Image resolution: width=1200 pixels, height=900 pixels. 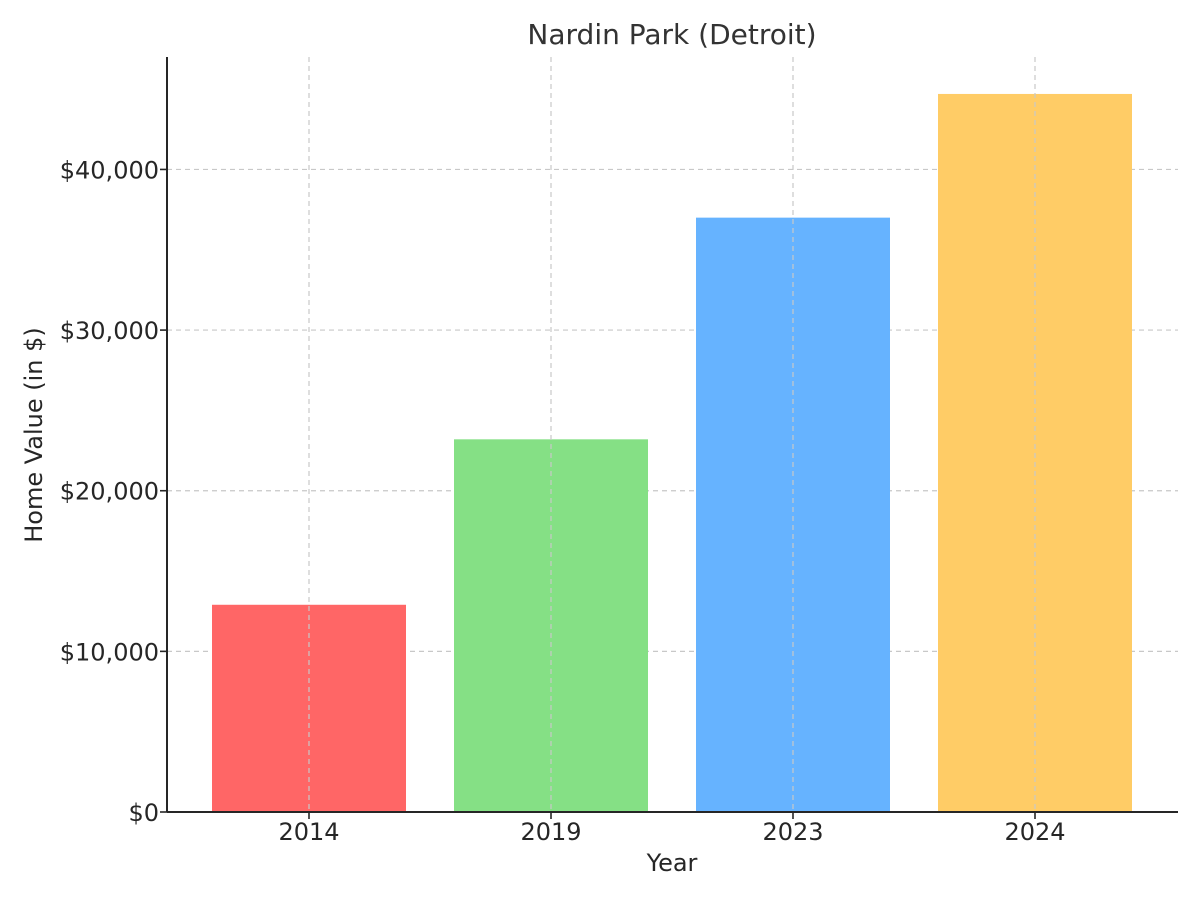 What do you see at coordinates (109, 492) in the screenshot?
I see `y-tick-label: $20,000` at bounding box center [109, 492].